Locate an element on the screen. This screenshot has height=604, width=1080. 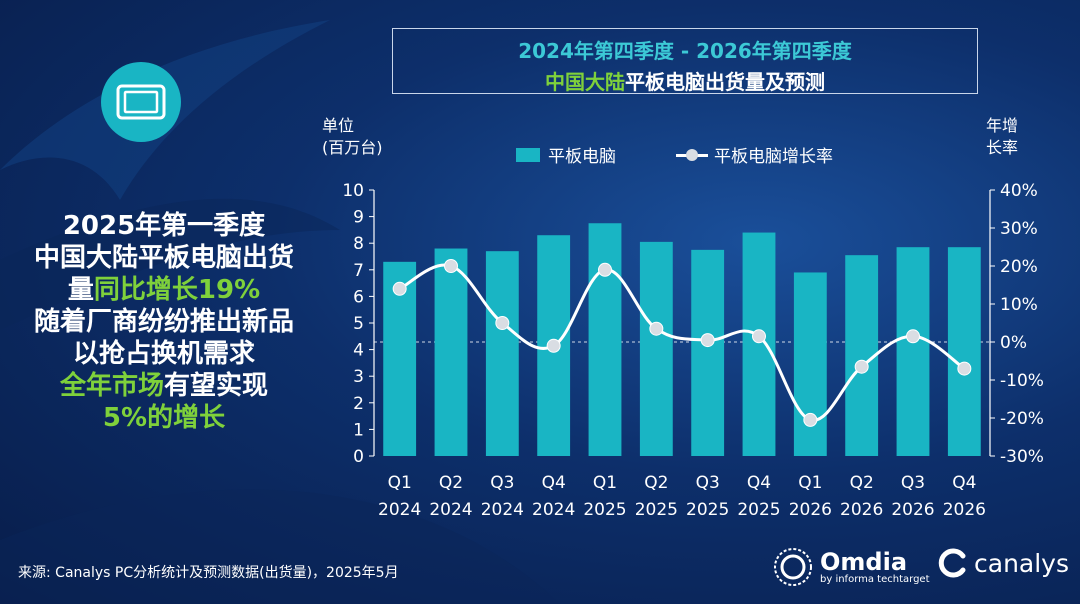
canalys-logo: canalys is located at coordinates (1003, 563).